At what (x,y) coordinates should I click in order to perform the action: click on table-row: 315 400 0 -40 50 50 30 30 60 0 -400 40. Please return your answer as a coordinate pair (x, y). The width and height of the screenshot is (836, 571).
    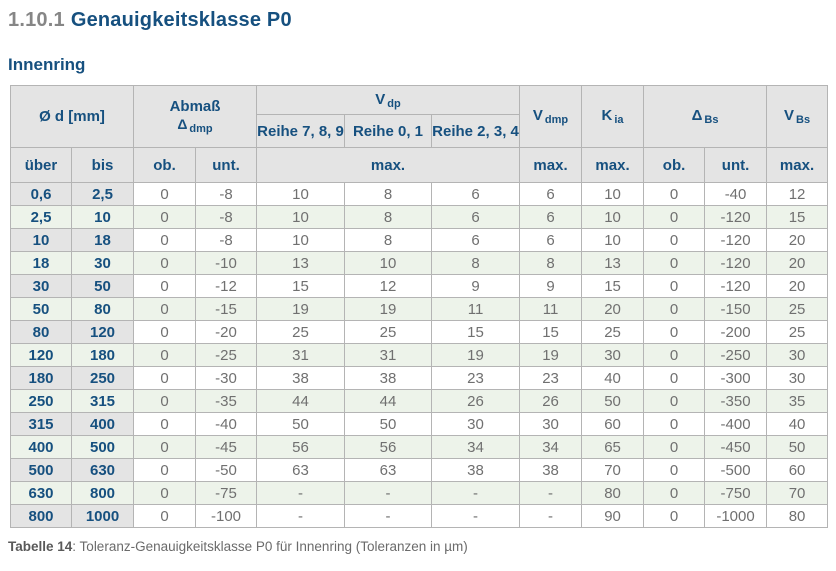
    Looking at the image, I should click on (419, 424).